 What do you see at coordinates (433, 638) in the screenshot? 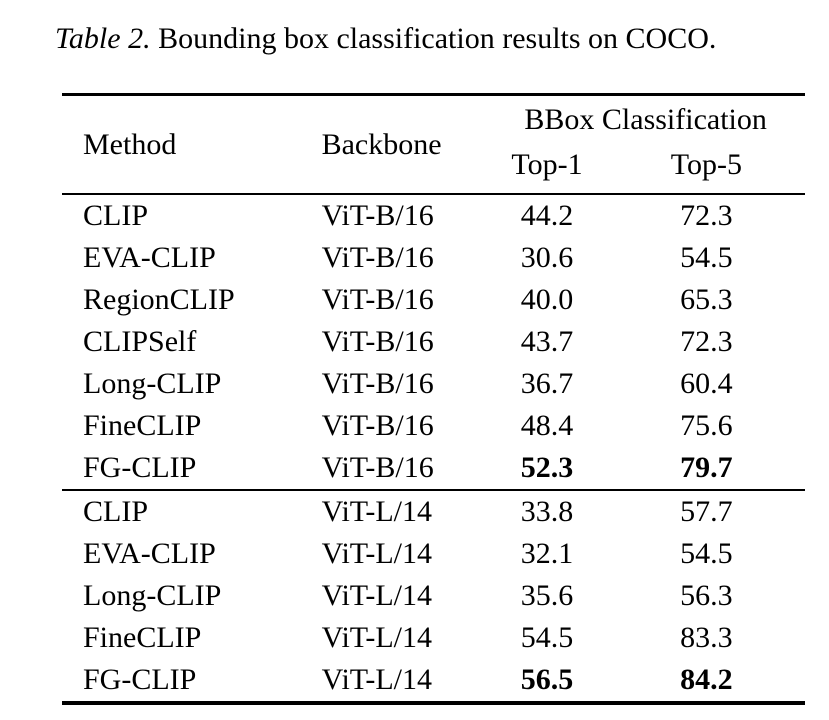
I see `table-row: FineCLIP ViT-L/14 54.5 83.3` at bounding box center [433, 638].